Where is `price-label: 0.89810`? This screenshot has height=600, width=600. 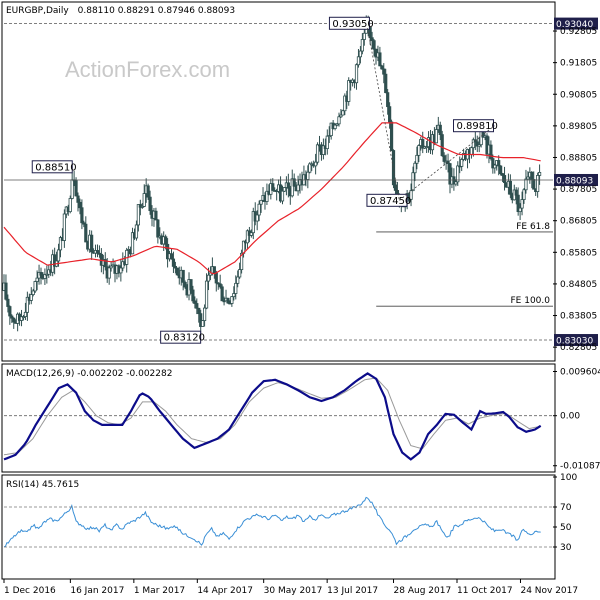
price-label: 0.89810 is located at coordinates (477, 126).